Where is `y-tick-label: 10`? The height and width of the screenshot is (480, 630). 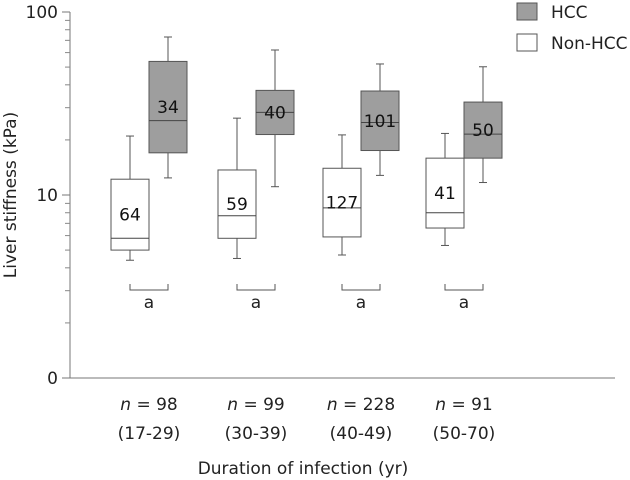 y-tick-label: 10 is located at coordinates (47, 196).